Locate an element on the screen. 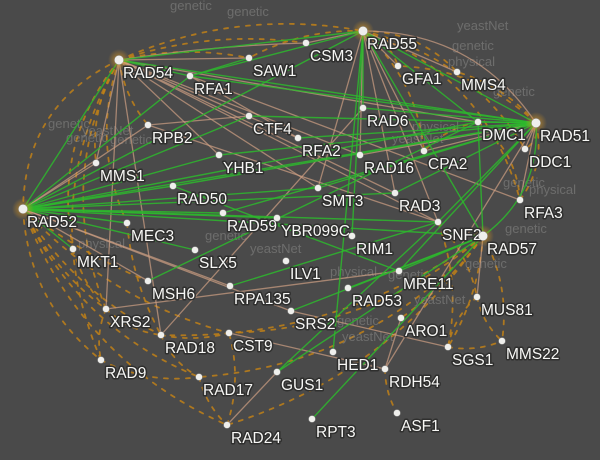 Image resolution: width=600 pixels, height=460 pixels. edge-physical-RAD55-MMS4 is located at coordinates (410, 51).